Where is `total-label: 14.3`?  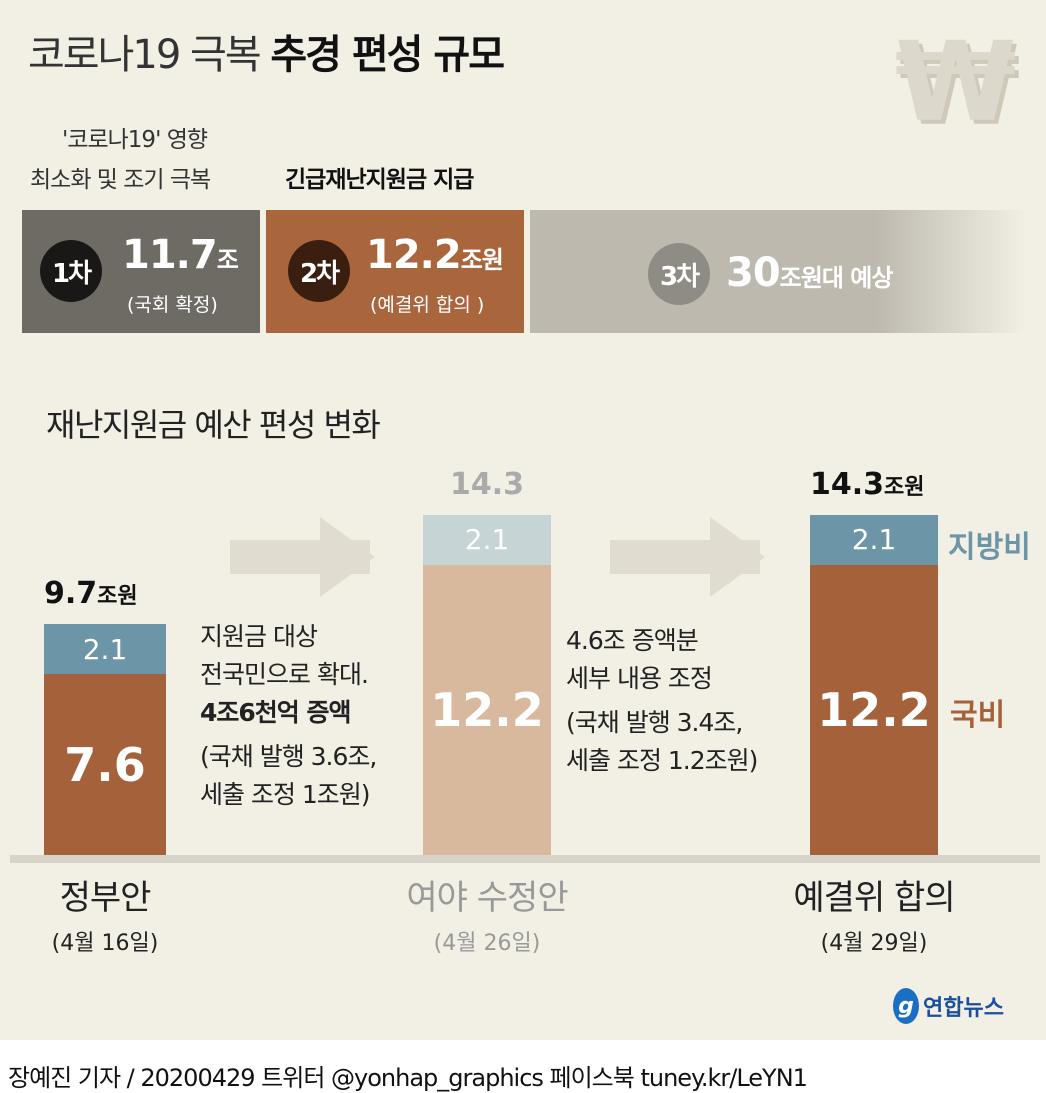 total-label: 14.3 is located at coordinates (487, 484).